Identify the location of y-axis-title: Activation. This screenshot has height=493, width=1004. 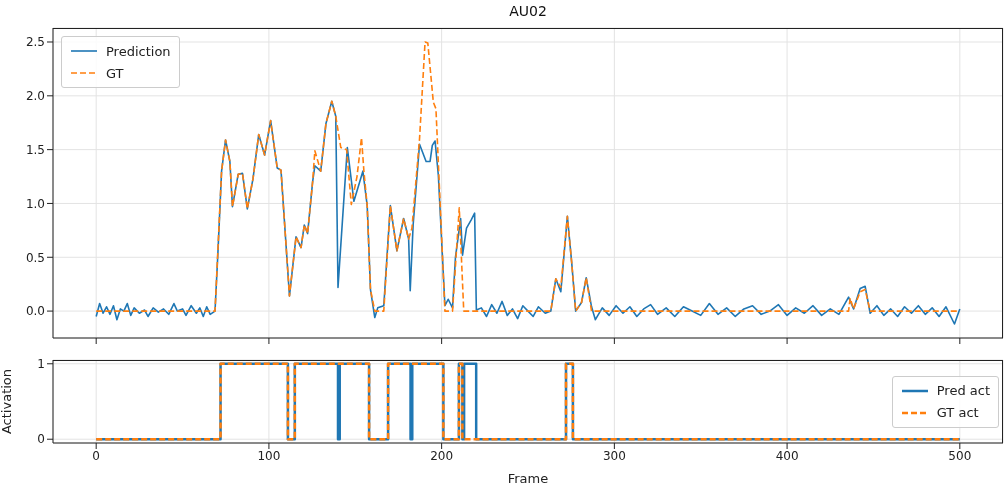
(7, 401).